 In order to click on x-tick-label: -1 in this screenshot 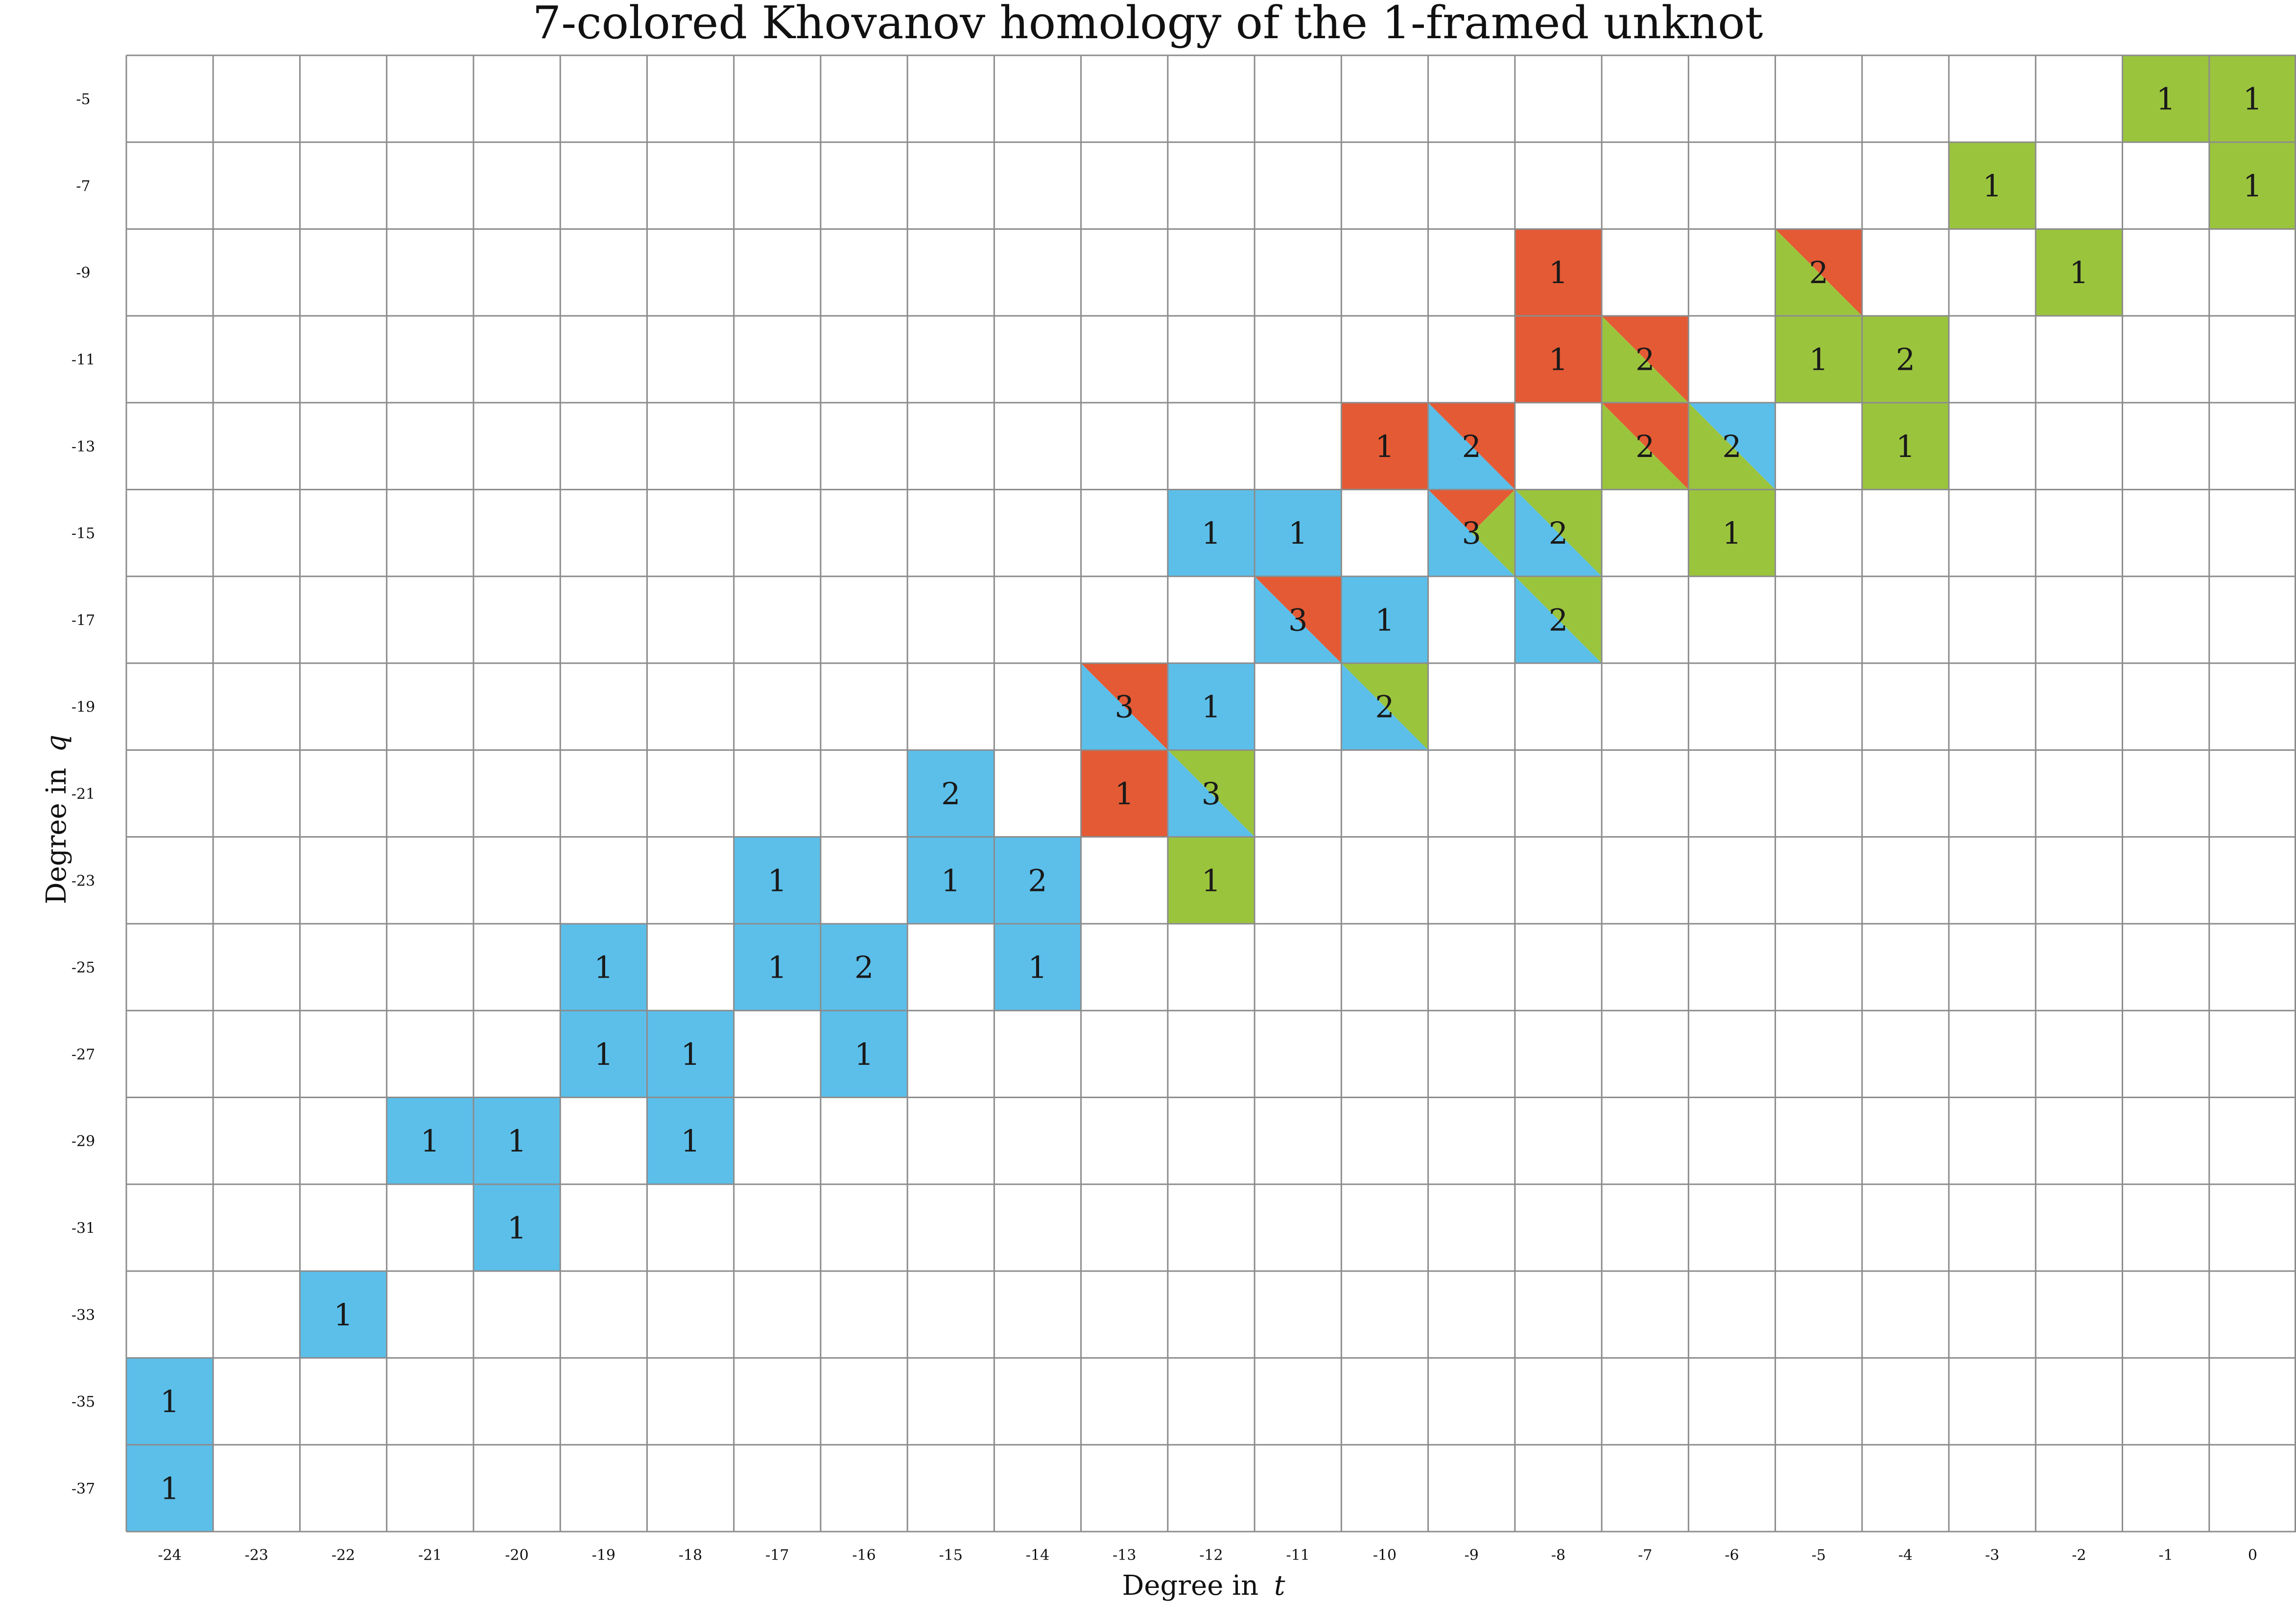, I will do `click(2166, 1555)`.